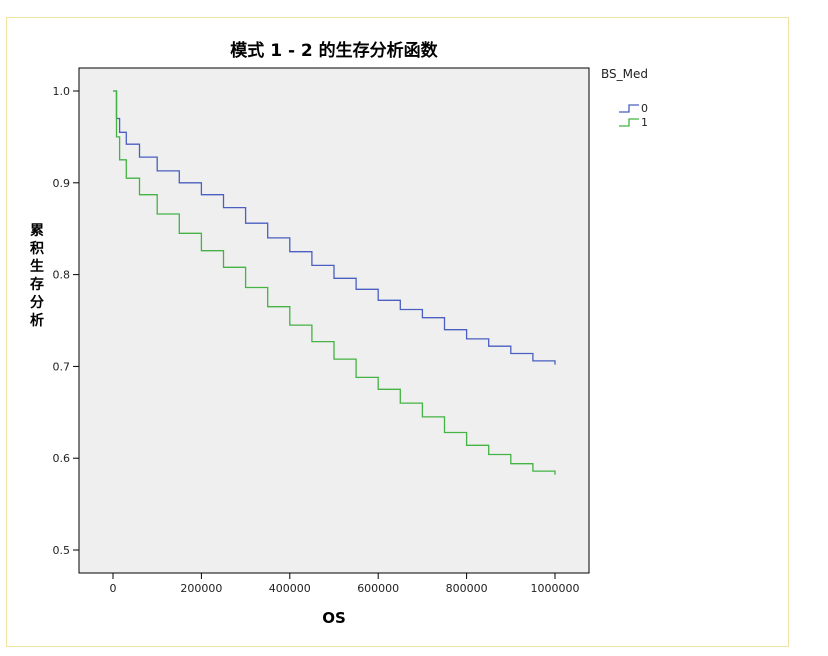  I want to click on y-axis-label-char: 累, so click(37, 231).